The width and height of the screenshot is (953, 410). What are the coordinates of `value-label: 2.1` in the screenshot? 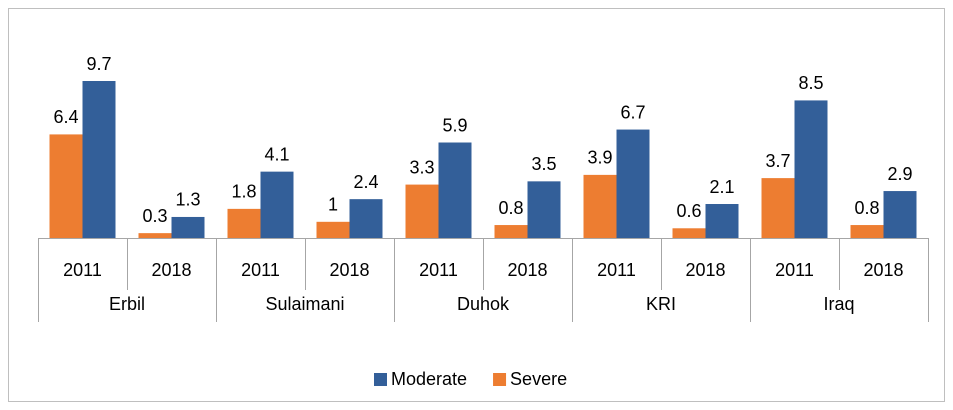 It's located at (721, 187).